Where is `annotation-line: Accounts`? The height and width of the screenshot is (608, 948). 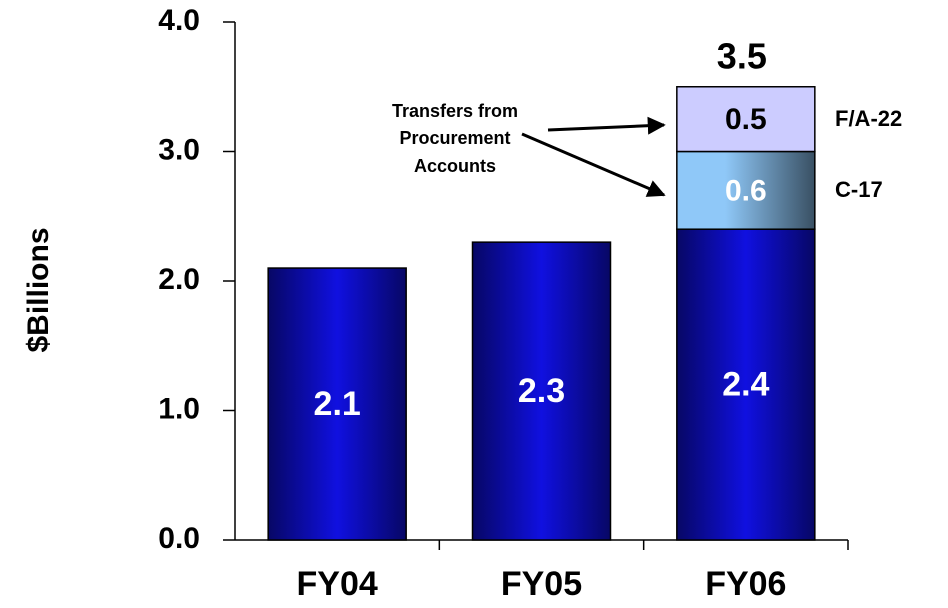 annotation-line: Accounts is located at coordinates (455, 166).